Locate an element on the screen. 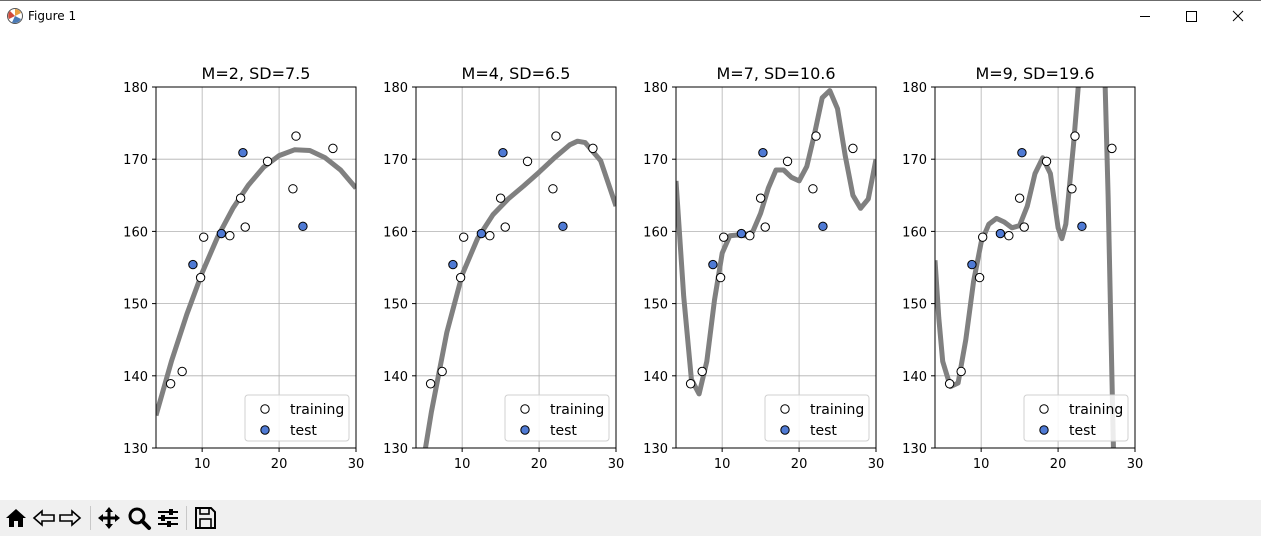 The width and height of the screenshot is (1261, 536). minimize-icon is located at coordinates (1145, 16).